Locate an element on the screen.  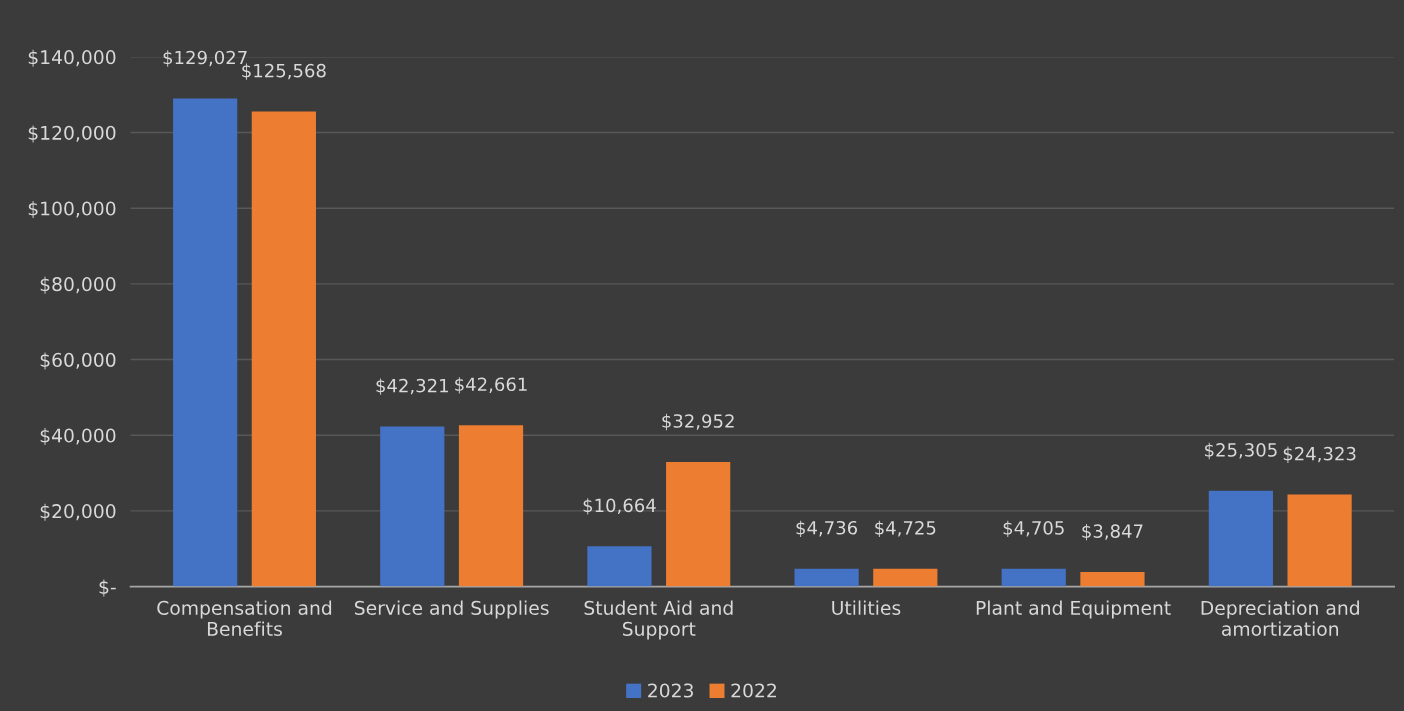
x-tick-label: Plant and Equipment is located at coordinates (1073, 609).